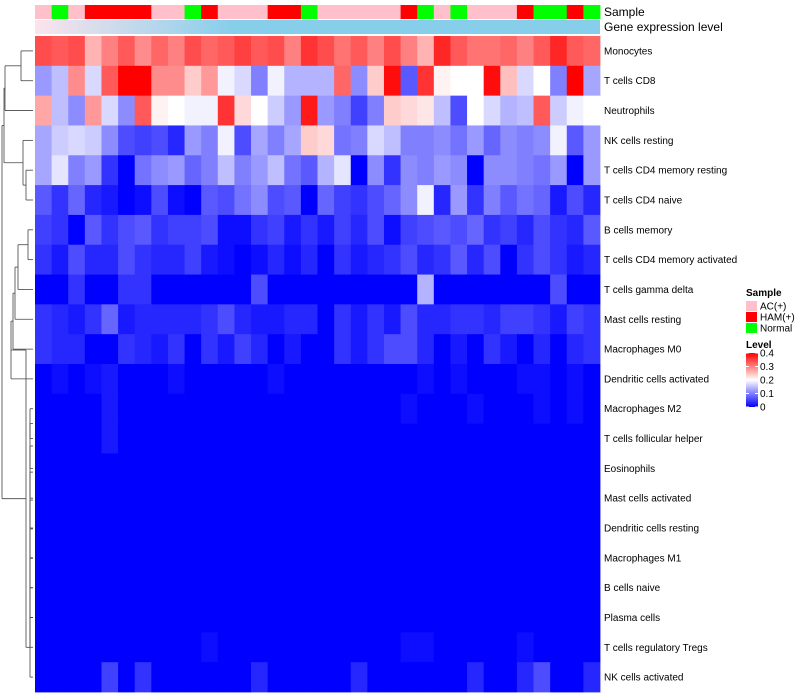 The image size is (800, 700). Describe the element at coordinates (767, 394) in the screenshot. I see `legend-tick-label: 0.1` at that location.